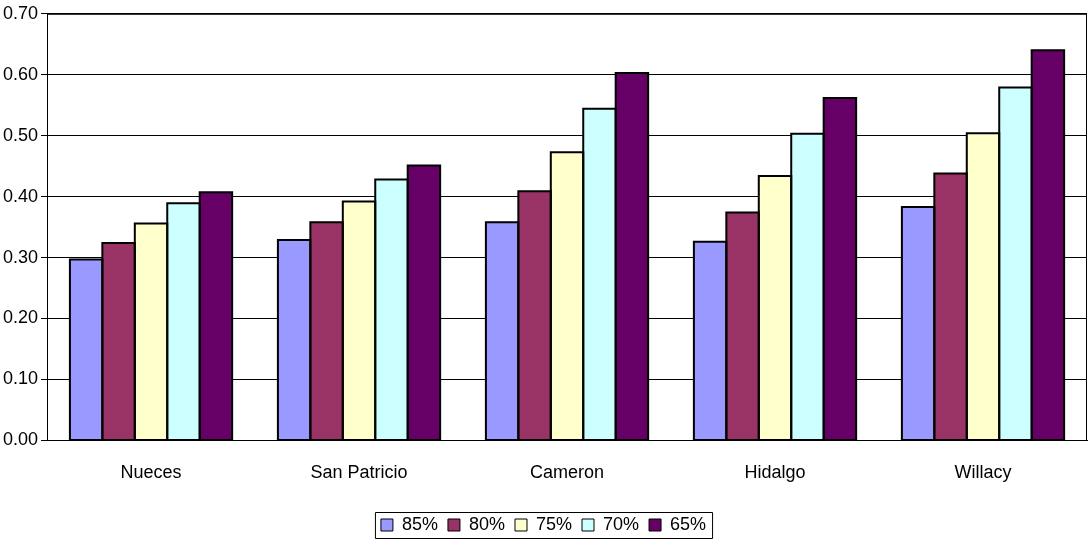 The image size is (1089, 552). I want to click on x-tick-label: Hidalgo, so click(775, 472).